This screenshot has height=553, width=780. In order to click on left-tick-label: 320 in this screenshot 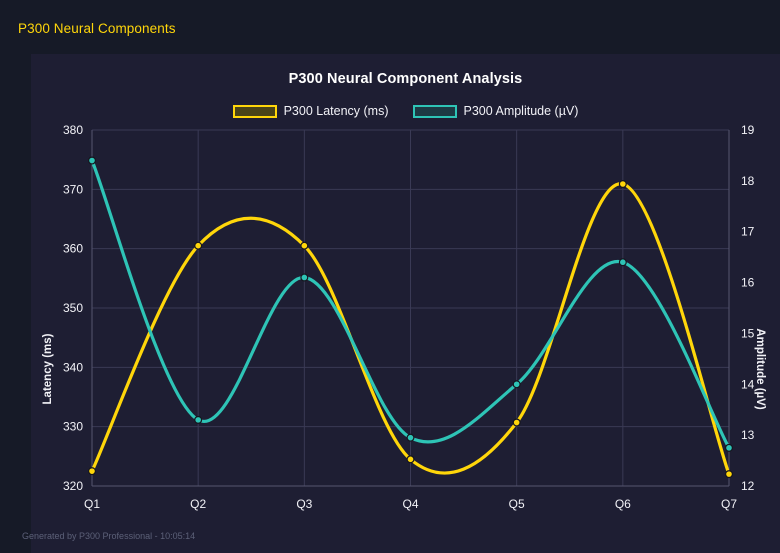, I will do `click(73, 486)`.